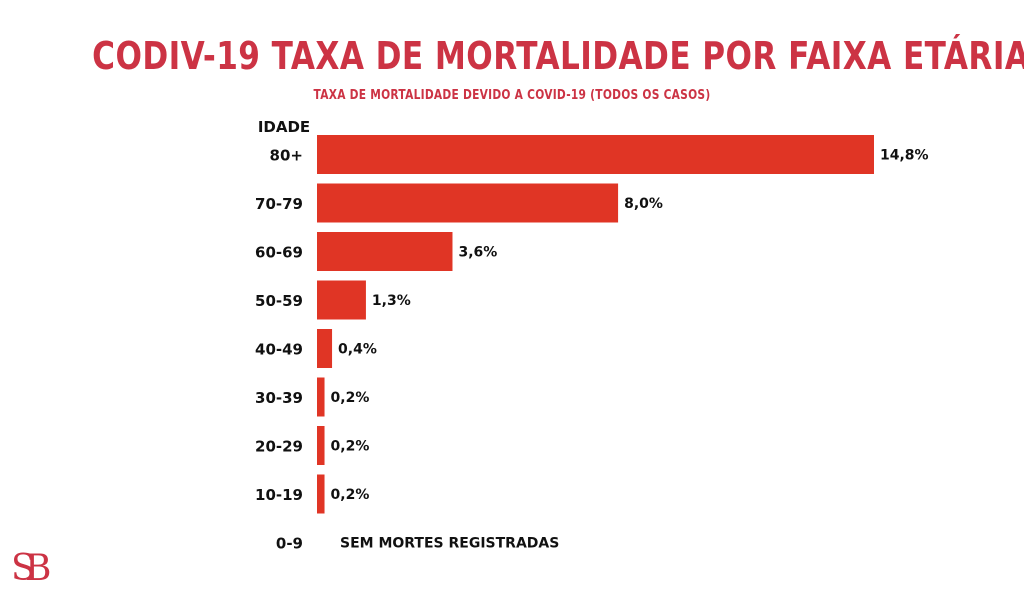 The image size is (1024, 597). Describe the element at coordinates (279, 447) in the screenshot. I see `category-label: 20-29` at that location.